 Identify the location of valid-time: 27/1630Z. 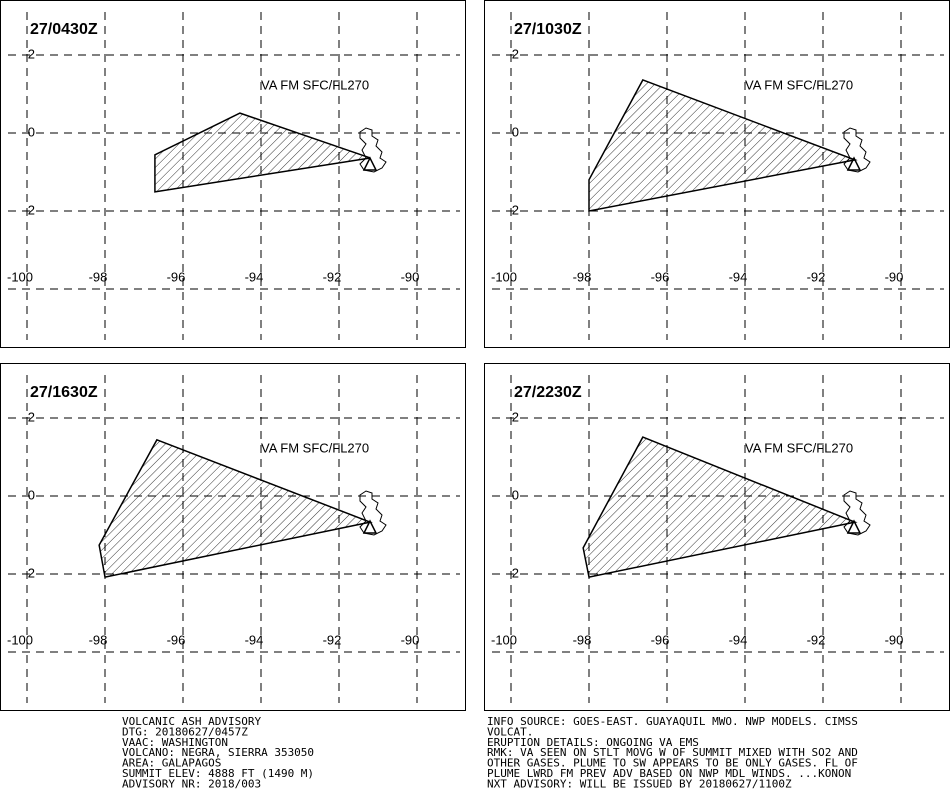
(64, 392).